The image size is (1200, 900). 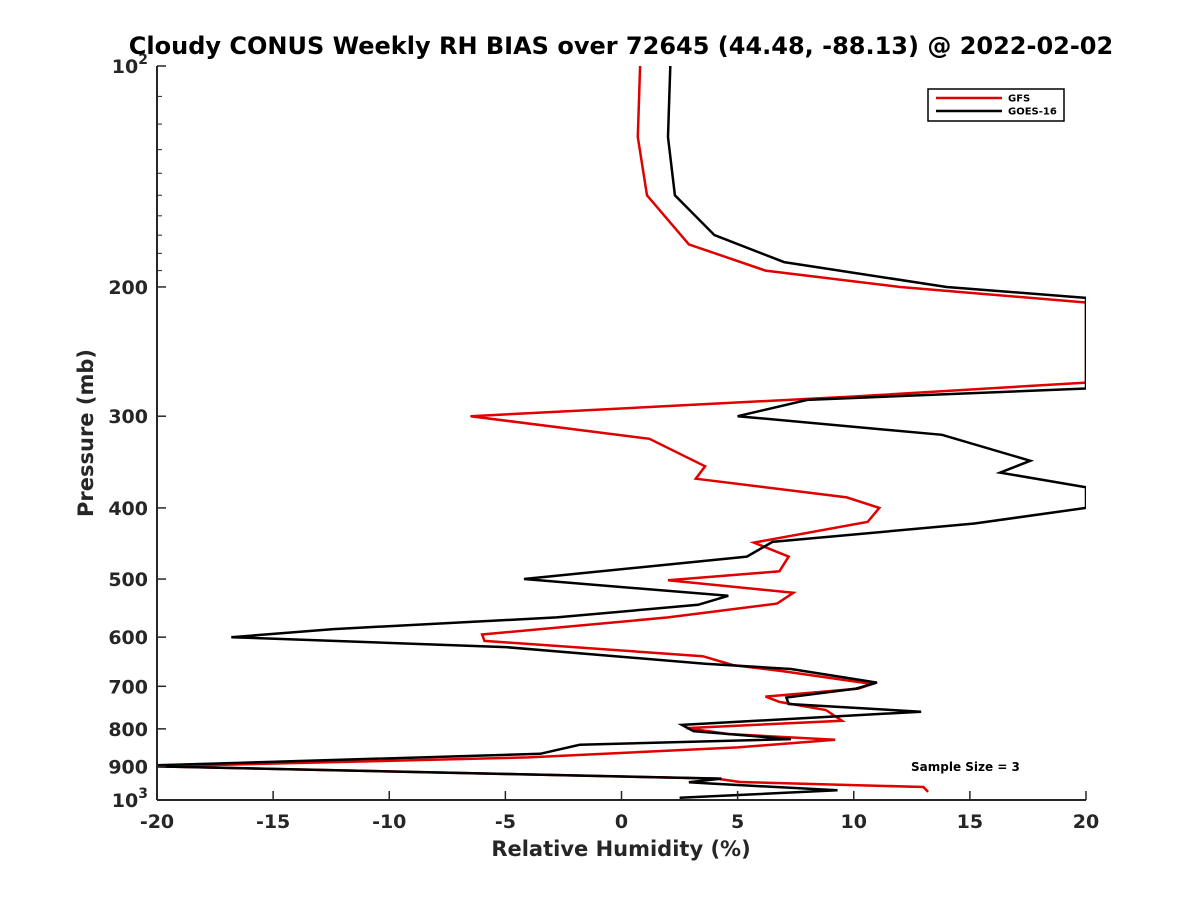 What do you see at coordinates (137, 432) in the screenshot?
I see `y-ticks: 10² 200 300 400 500 600 700 800 900 10³` at bounding box center [137, 432].